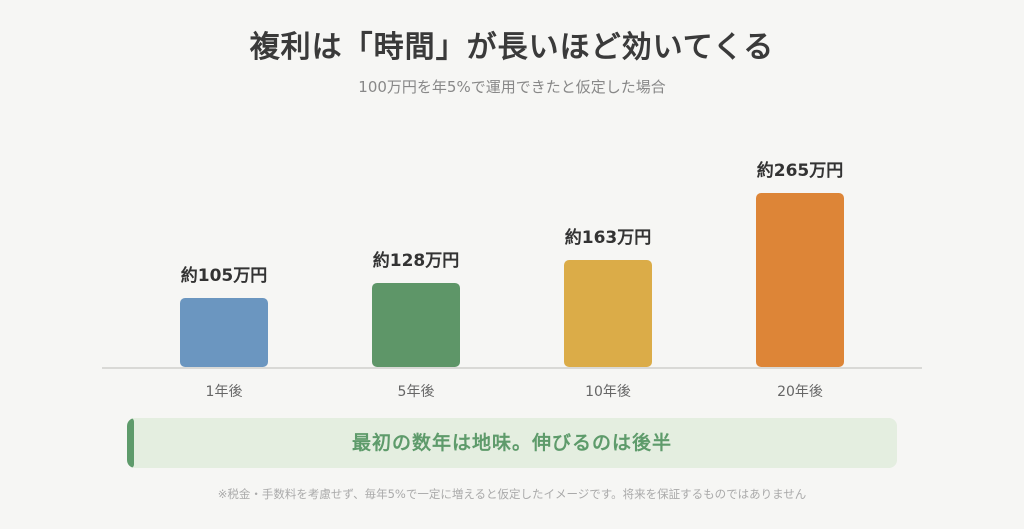 Image resolution: width=1024 pixels, height=529 pixels. What do you see at coordinates (224, 392) in the screenshot?
I see `x-tick-label: 1年後` at bounding box center [224, 392].